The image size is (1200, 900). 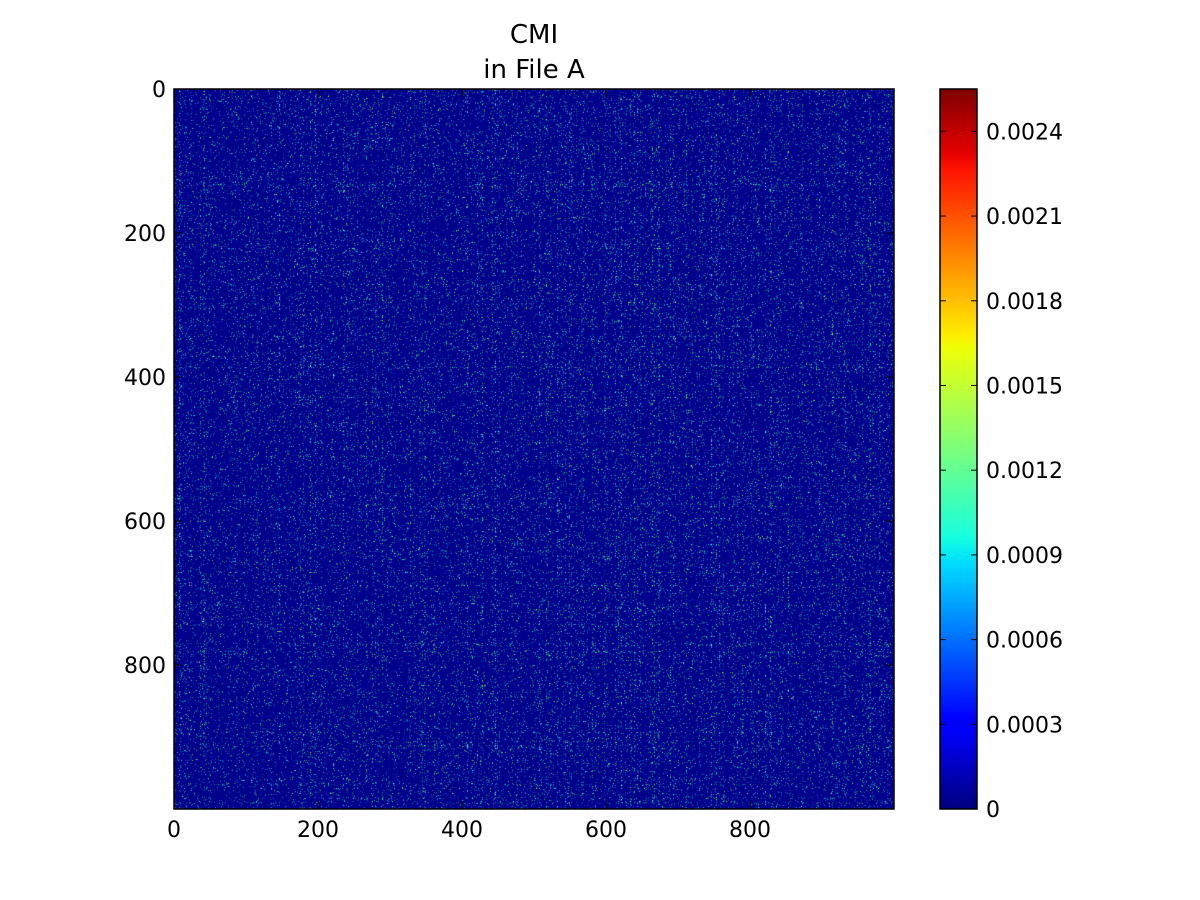 What do you see at coordinates (462, 830) in the screenshot?
I see `x-tick-label: 400` at bounding box center [462, 830].